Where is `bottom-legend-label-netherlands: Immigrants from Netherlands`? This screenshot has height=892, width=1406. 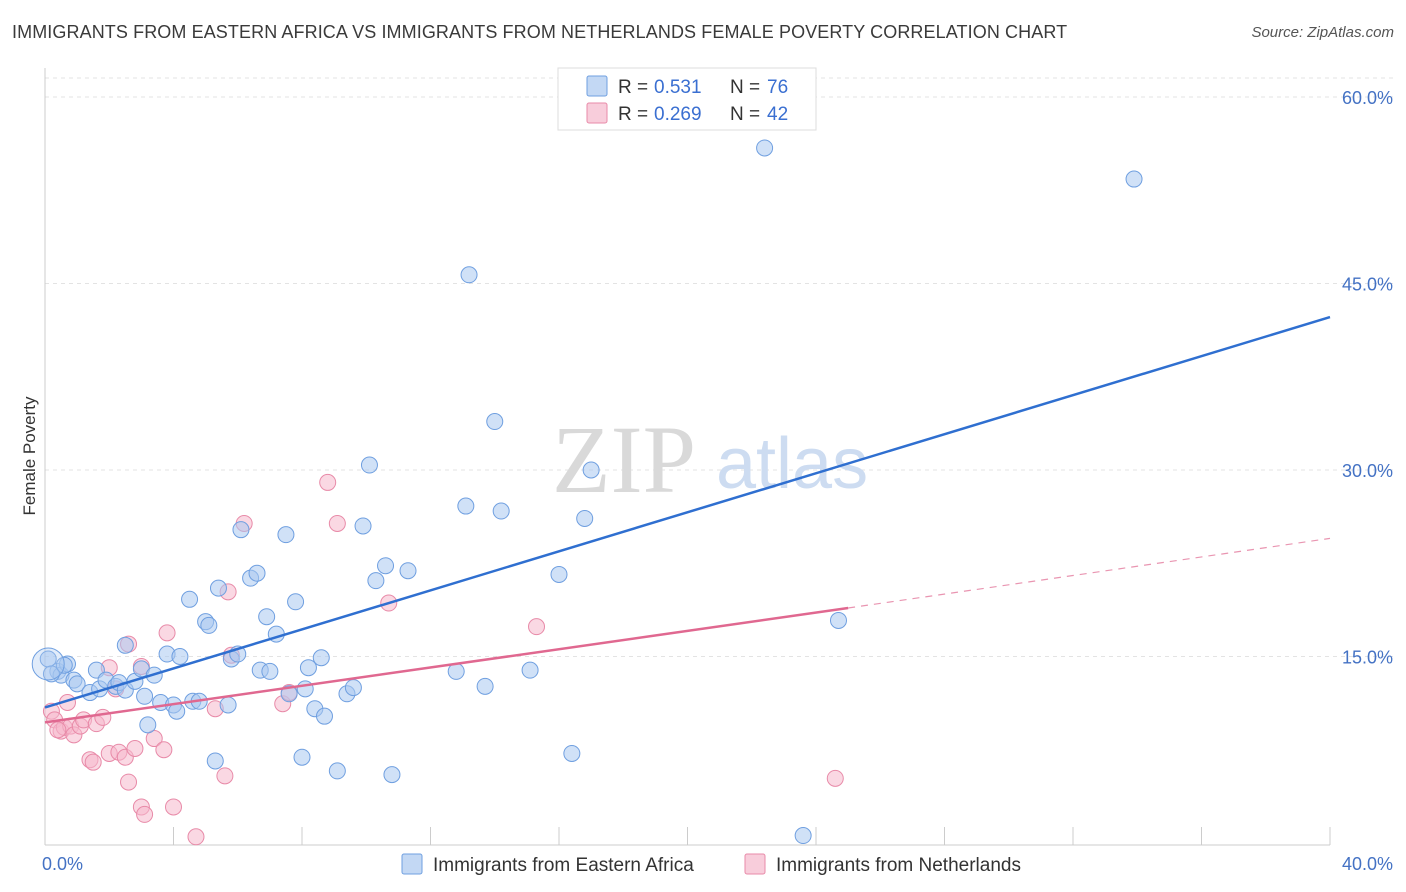 bottom-legend-label-netherlands: Immigrants from Netherlands is located at coordinates (898, 865).